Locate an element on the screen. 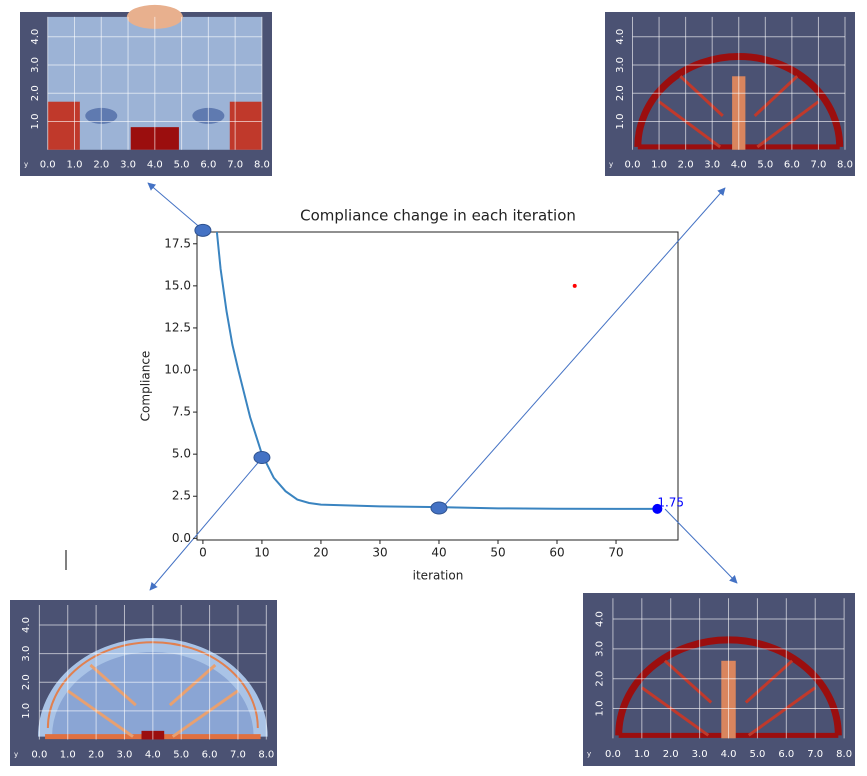  y-tick-label: 2.5 is located at coordinates (181, 496).